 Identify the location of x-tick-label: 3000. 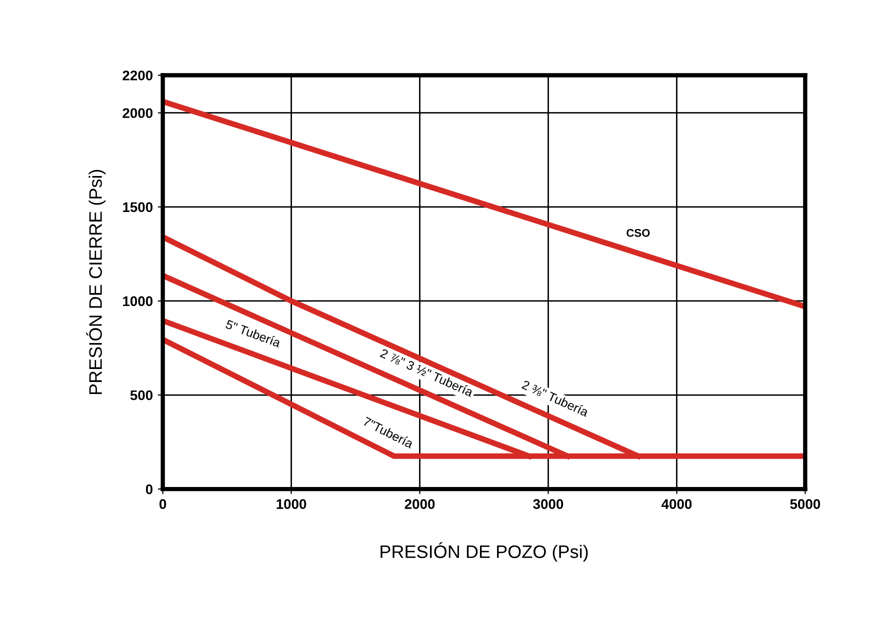
(548, 504).